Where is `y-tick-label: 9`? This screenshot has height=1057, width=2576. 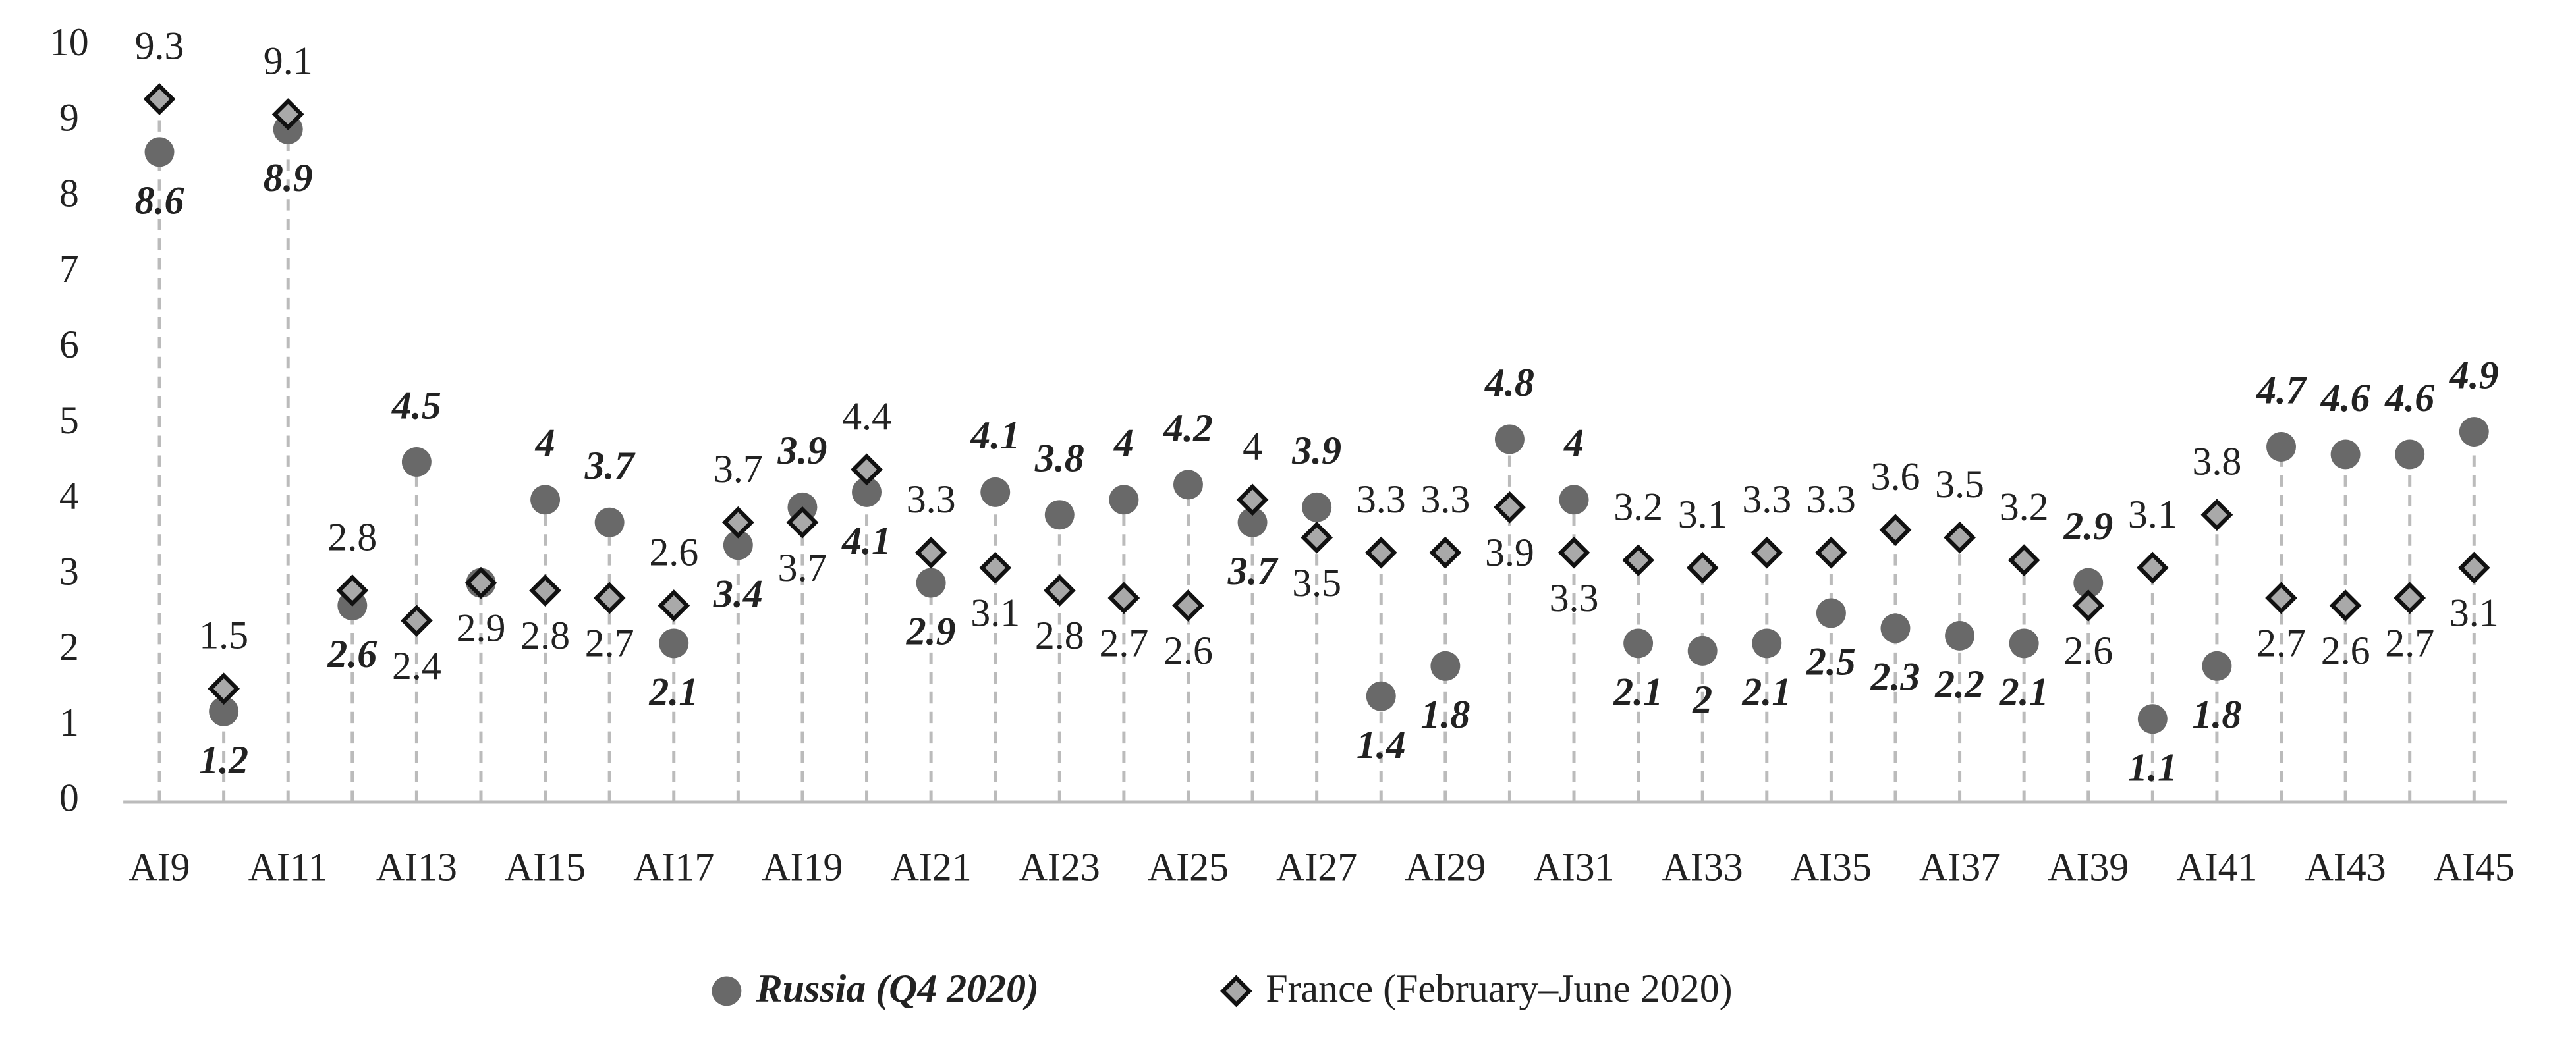
y-tick-label: 9 is located at coordinates (69, 118).